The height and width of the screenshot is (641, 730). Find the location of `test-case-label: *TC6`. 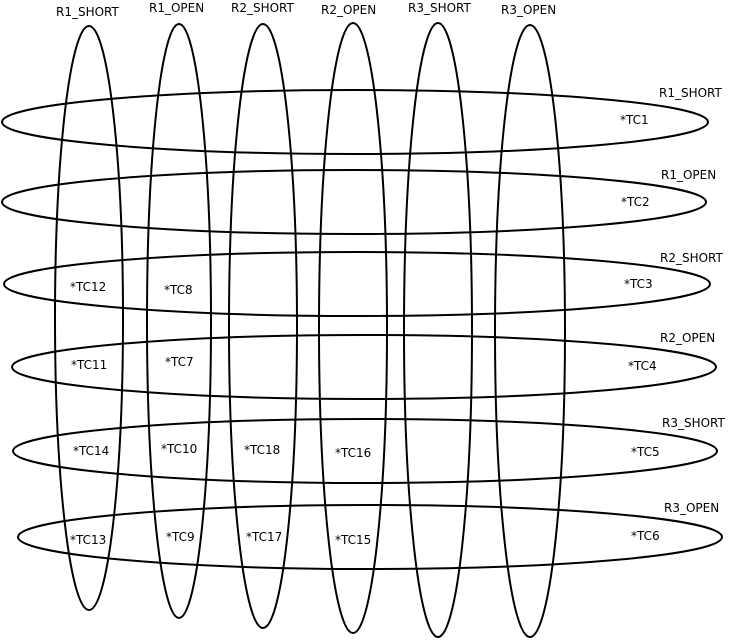

test-case-label: *TC6 is located at coordinates (645, 536).